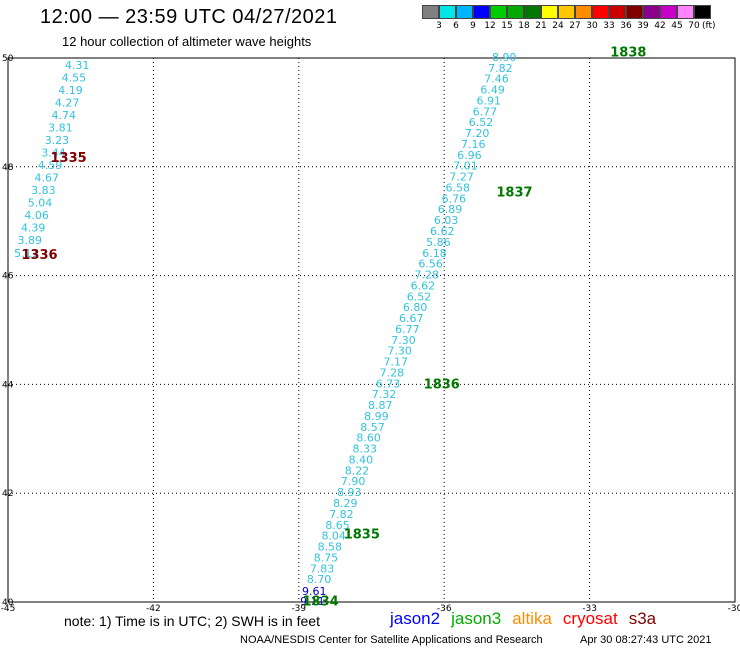 The height and width of the screenshot is (650, 740). What do you see at coordinates (357, 470) in the screenshot?
I see `swh-value-label: 8.22` at bounding box center [357, 470].